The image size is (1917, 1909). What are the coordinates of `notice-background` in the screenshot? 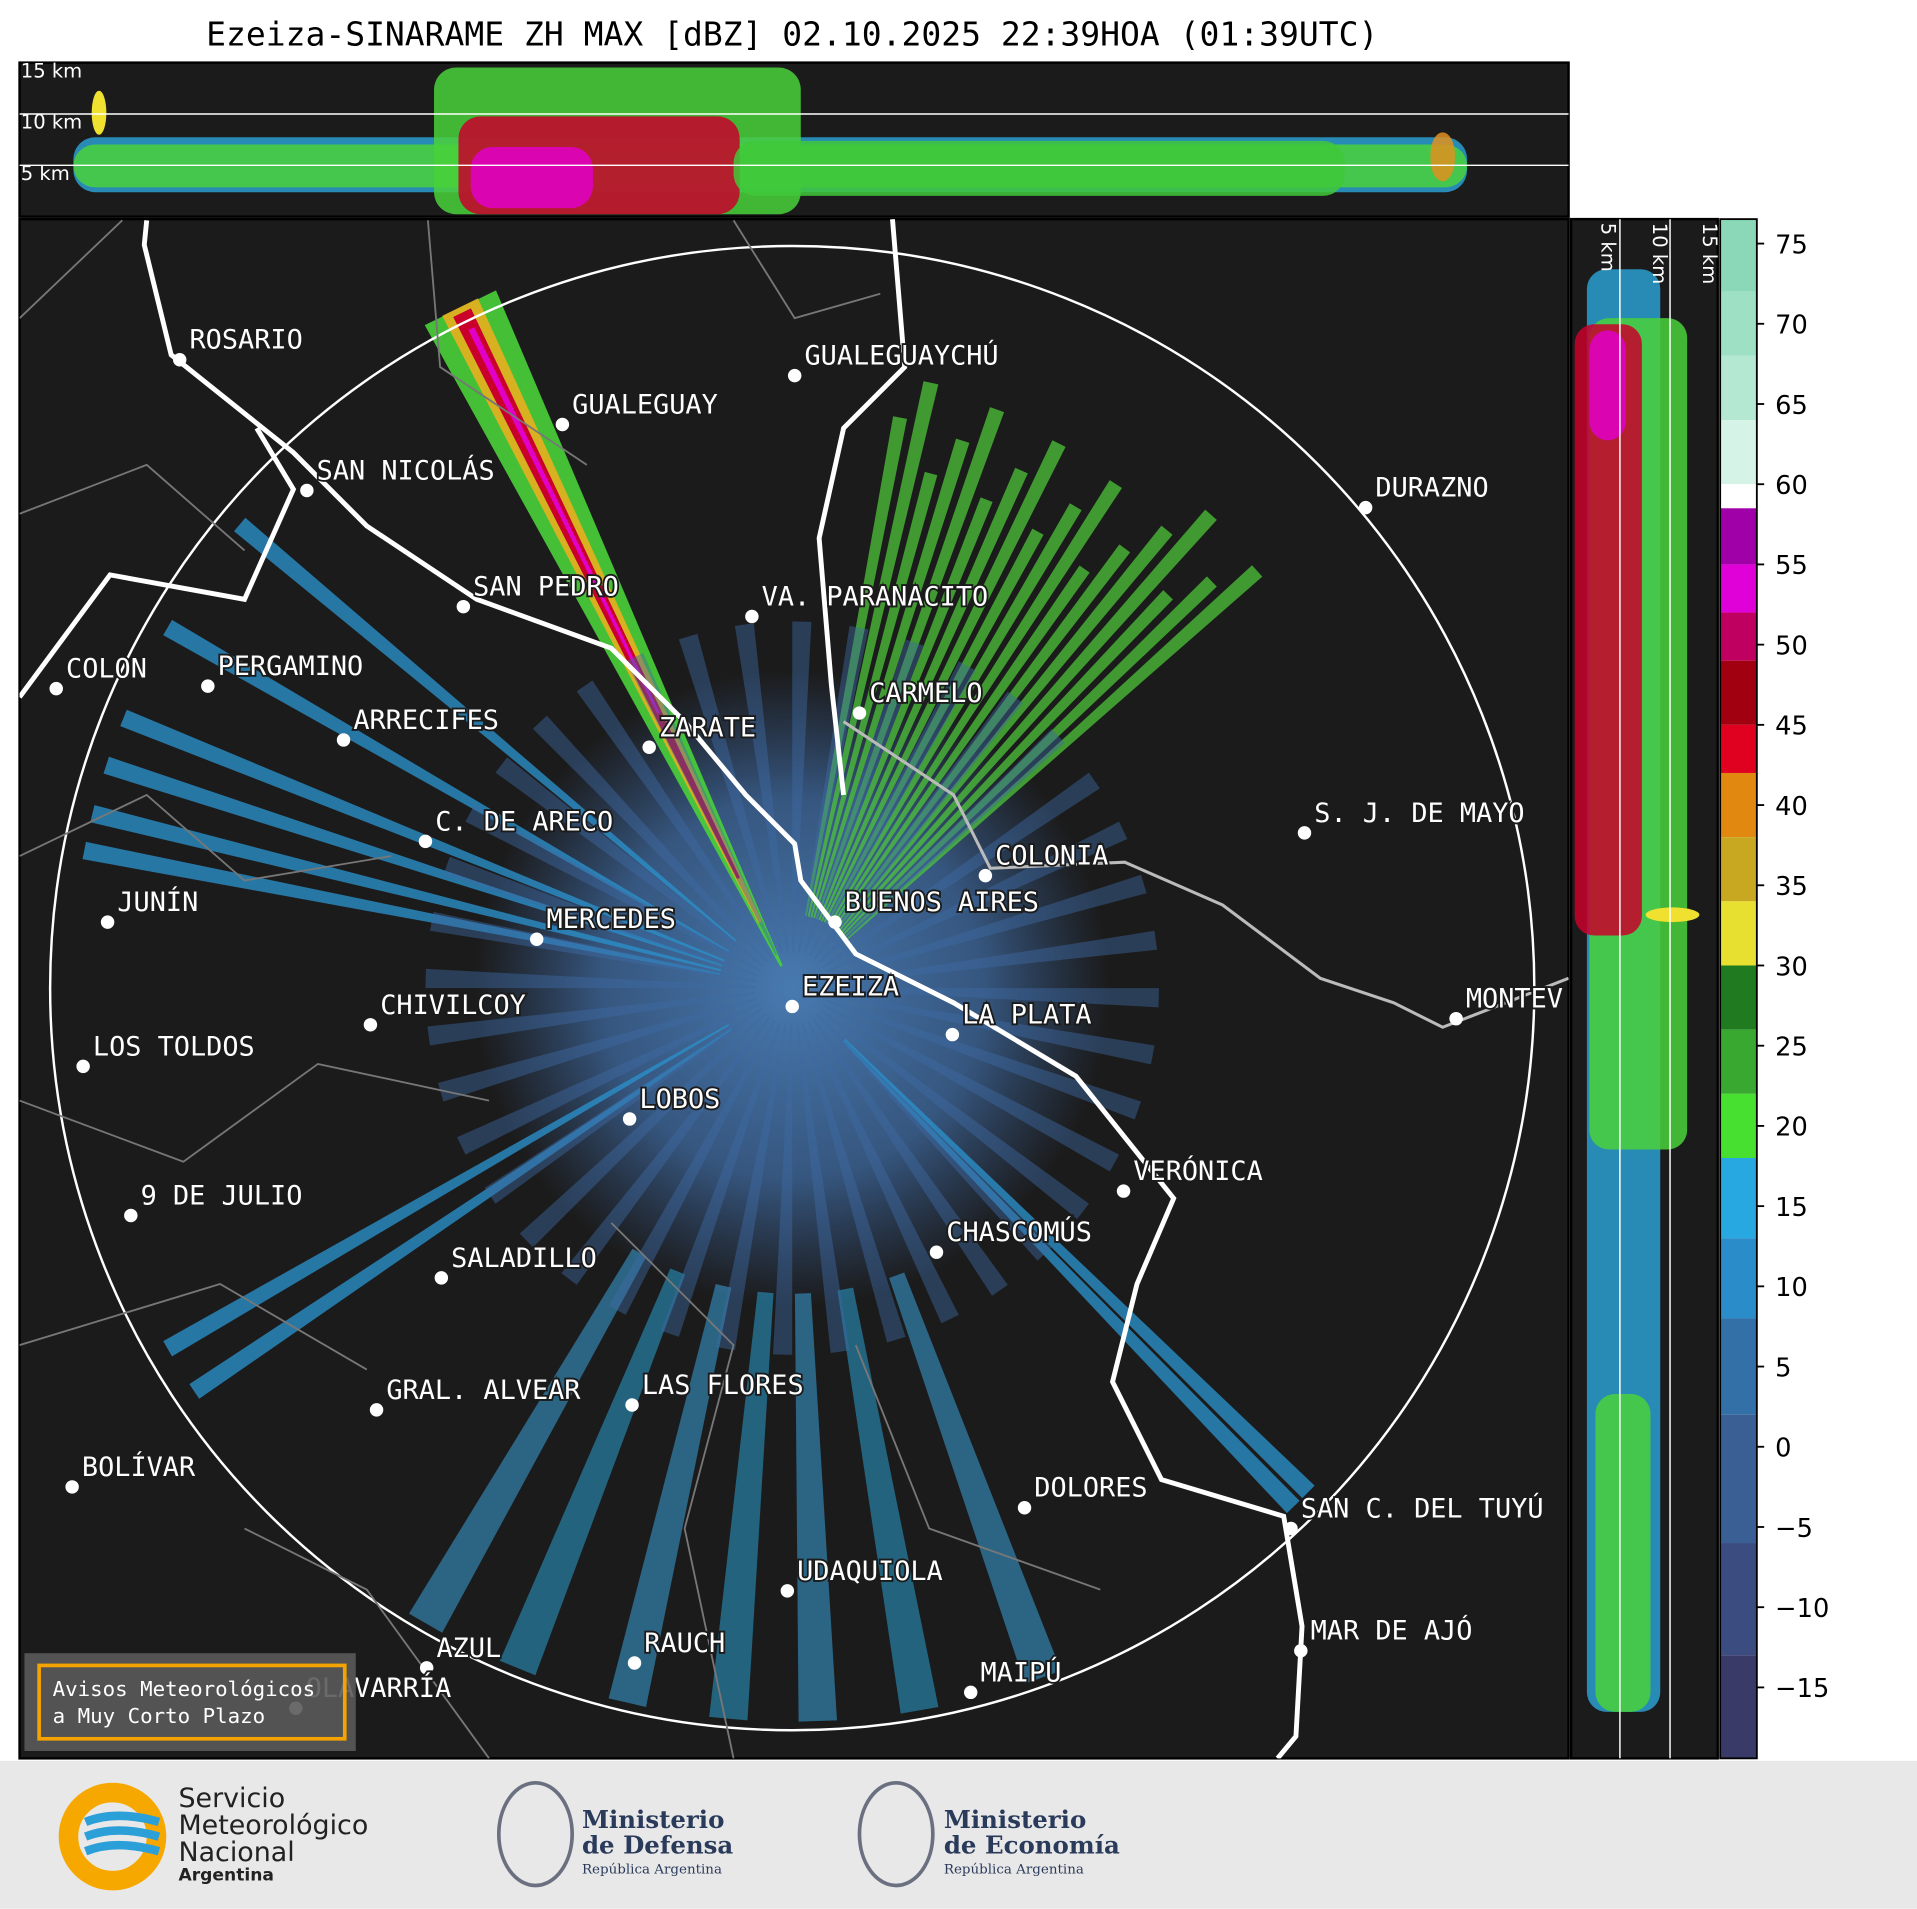 It's located at (190, 1702).